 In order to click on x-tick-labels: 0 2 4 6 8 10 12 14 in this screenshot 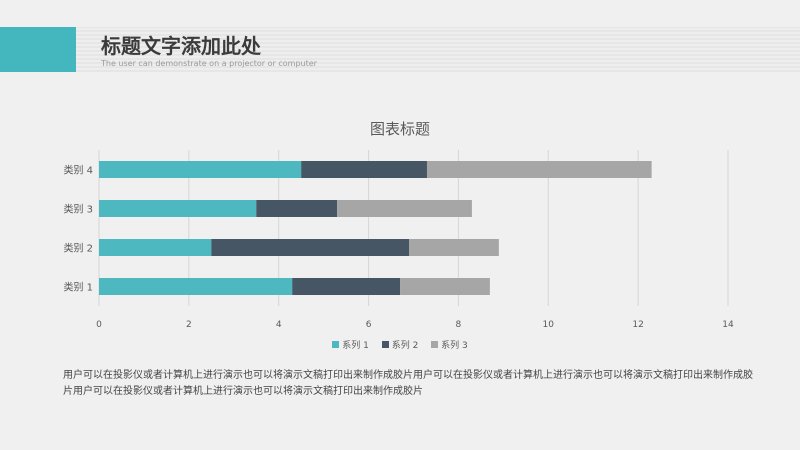, I will do `click(415, 325)`.